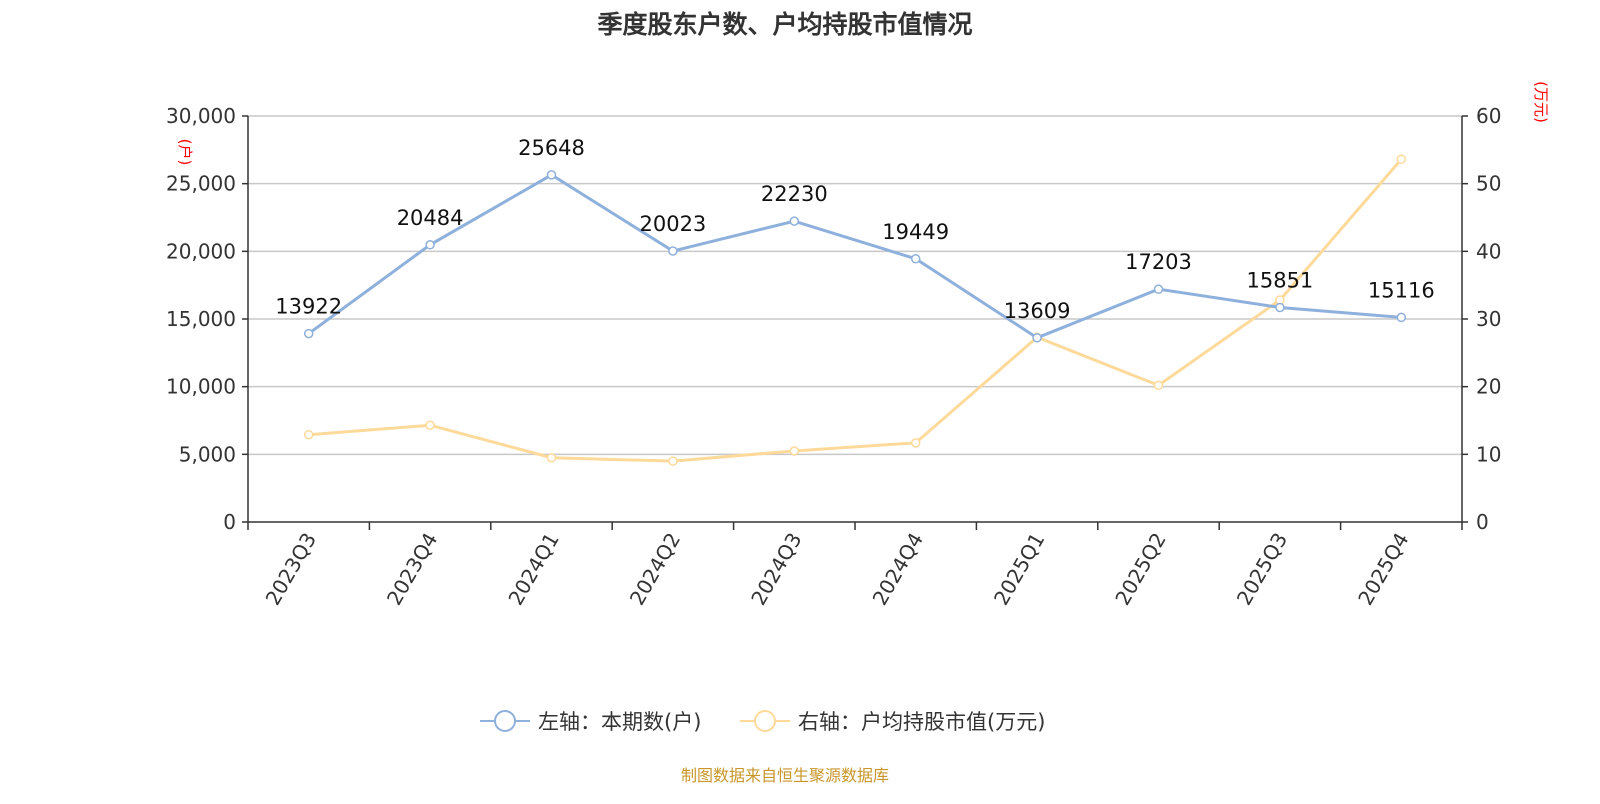 This screenshot has height=804, width=1600. I want to click on data-label: 25648, so click(551, 148).